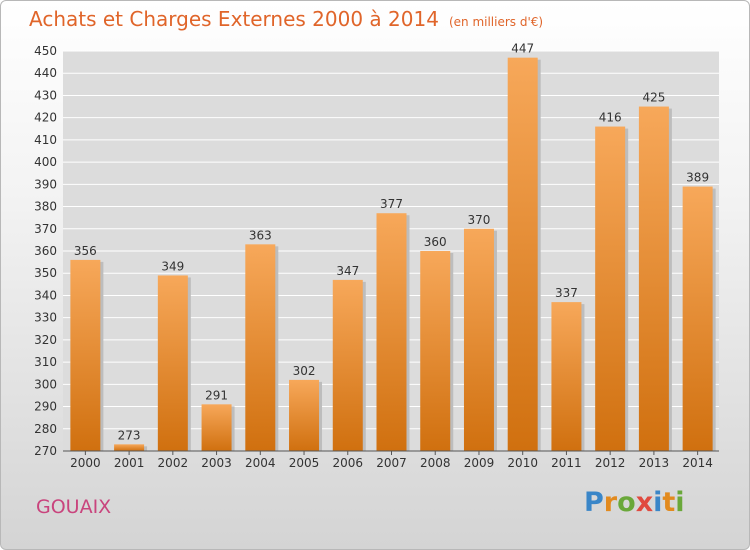  What do you see at coordinates (697, 463) in the screenshot?
I see `x-tick-label: 2014` at bounding box center [697, 463].